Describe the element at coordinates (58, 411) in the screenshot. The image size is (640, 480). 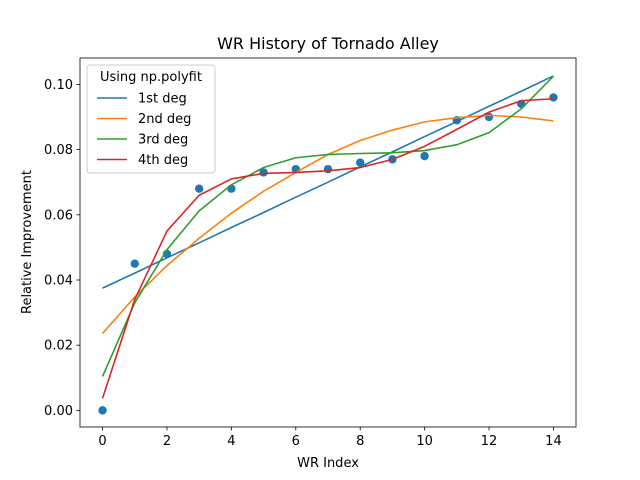
I see `y-tick-label: 0.00` at that location.